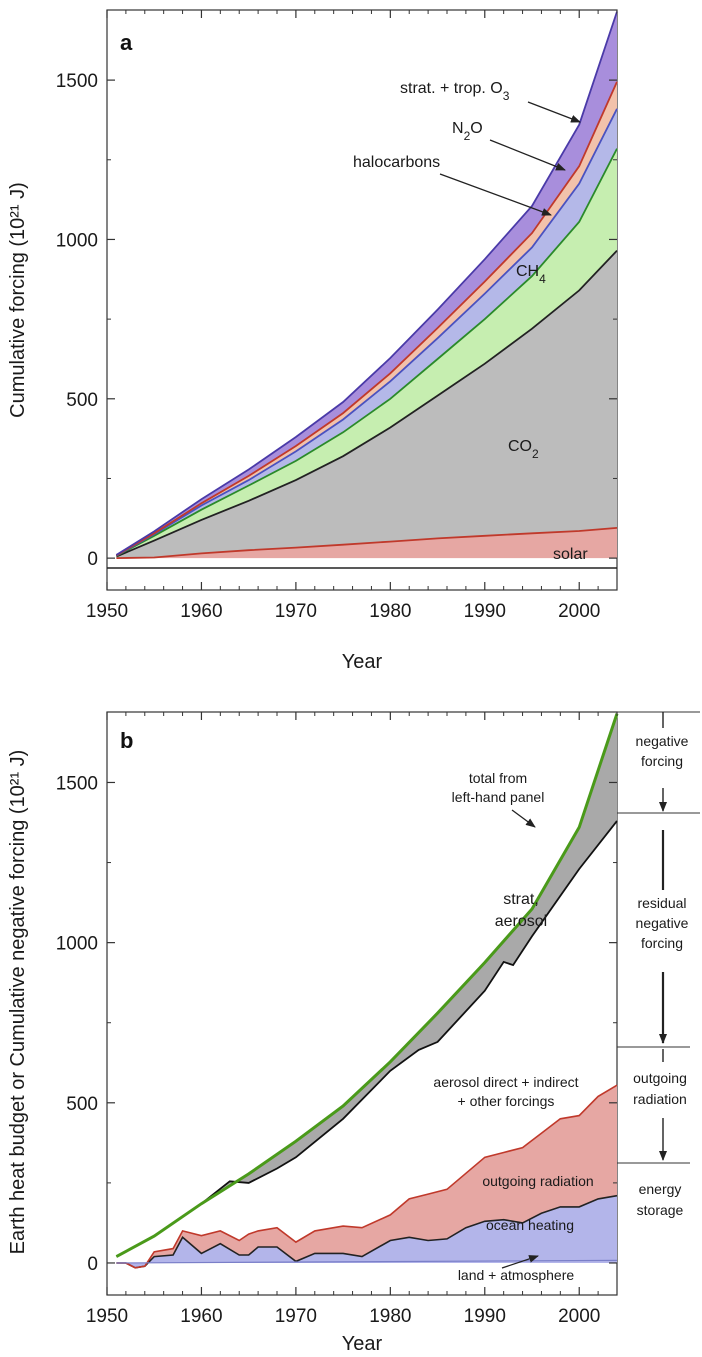 The image size is (702, 1357). What do you see at coordinates (126, 740) in the screenshot?
I see `panel-b-letter: b` at bounding box center [126, 740].